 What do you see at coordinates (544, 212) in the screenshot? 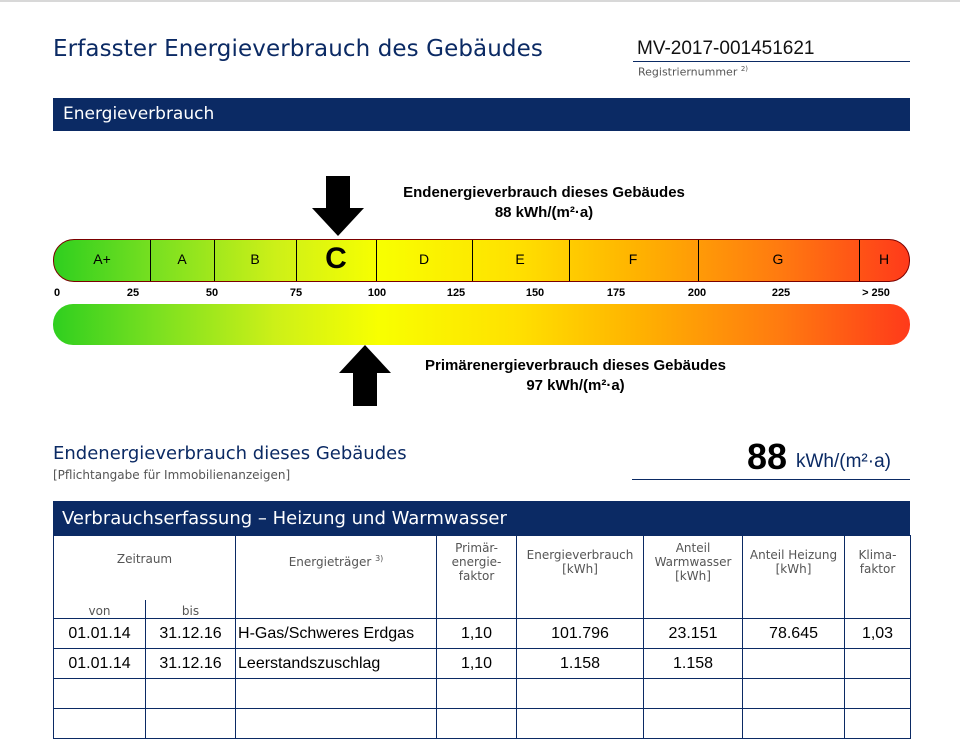
I see `endenergie-value: 88 kWh/(m²·a)` at bounding box center [544, 212].